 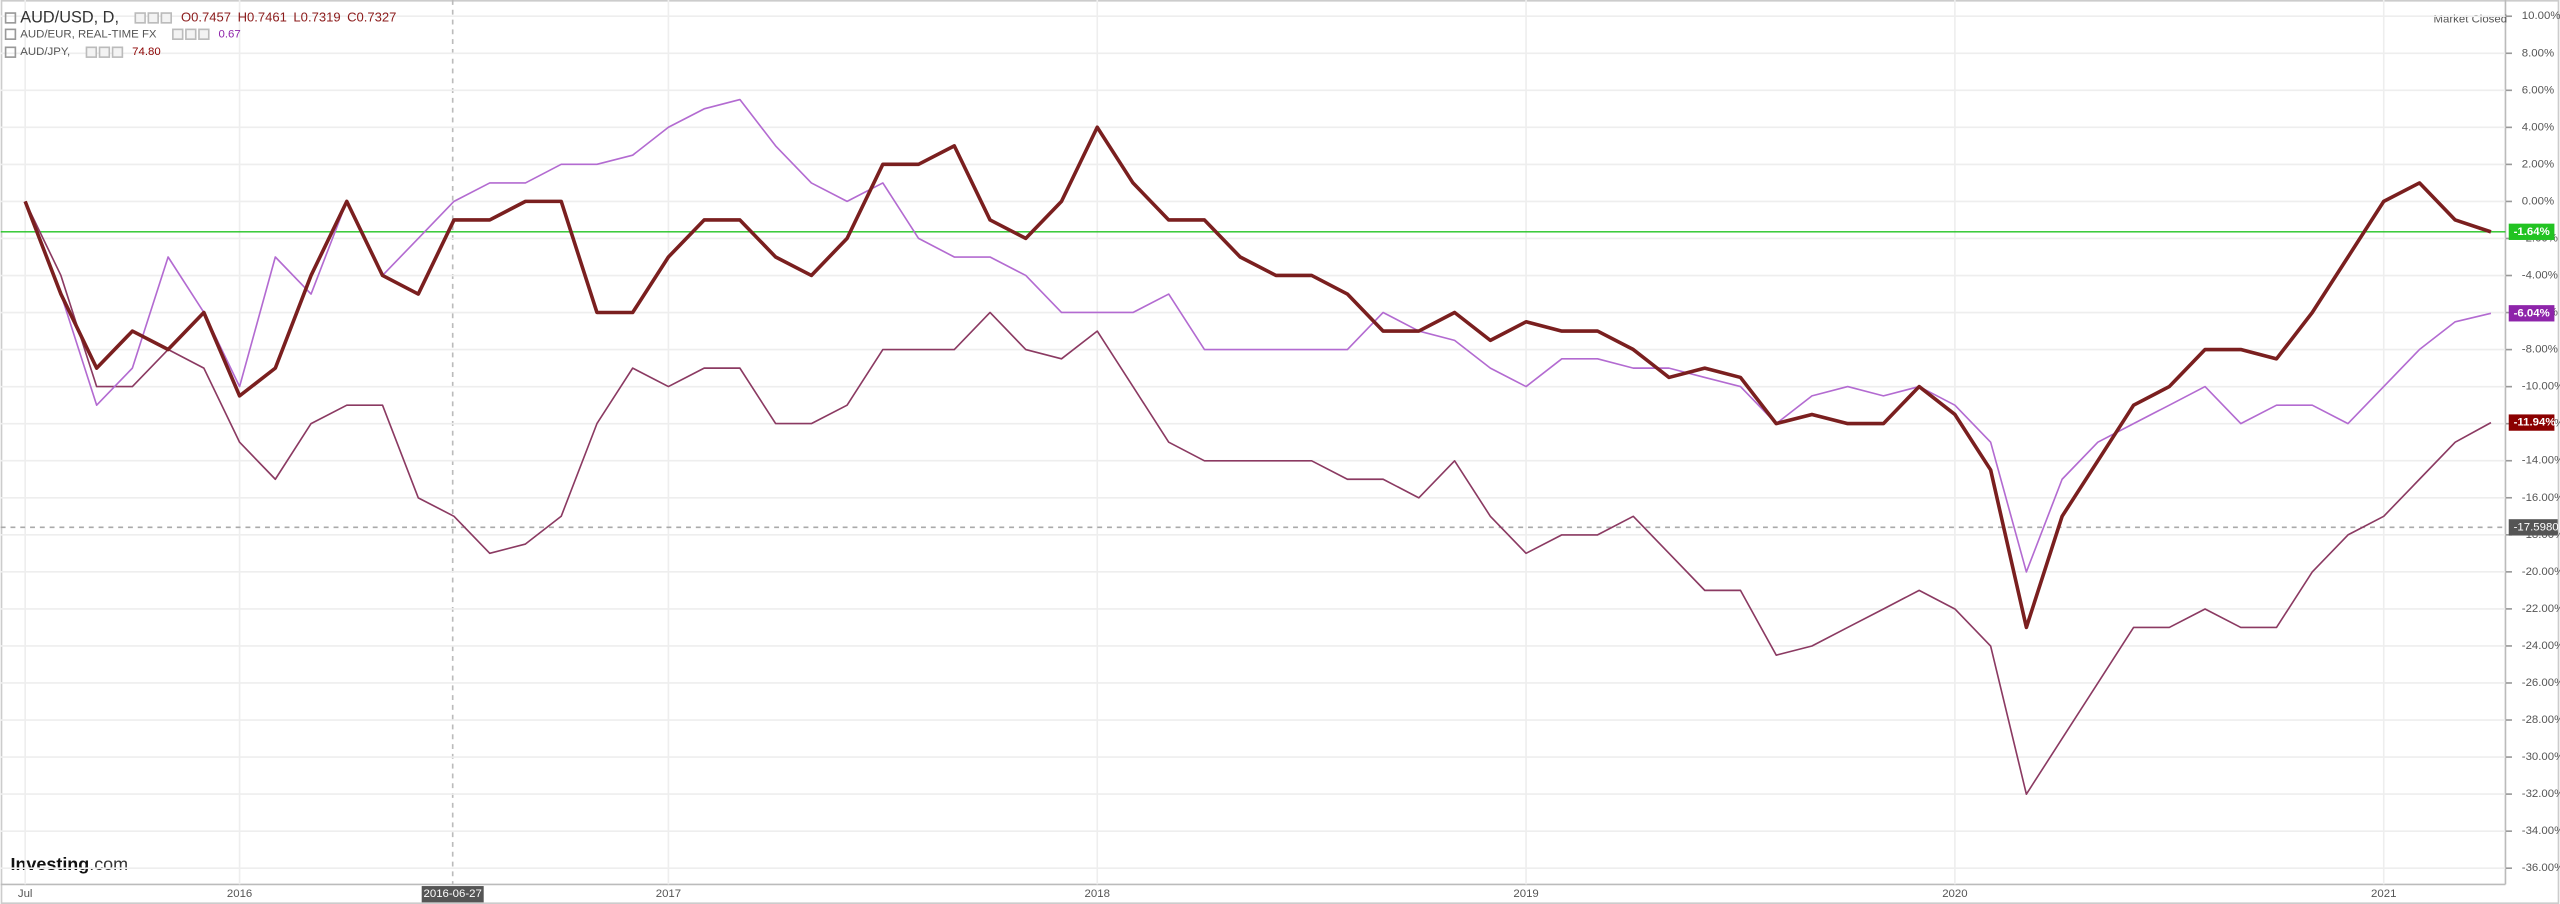 What do you see at coordinates (2541, 498) in the screenshot?
I see `y-tick-label: -16.00%` at bounding box center [2541, 498].